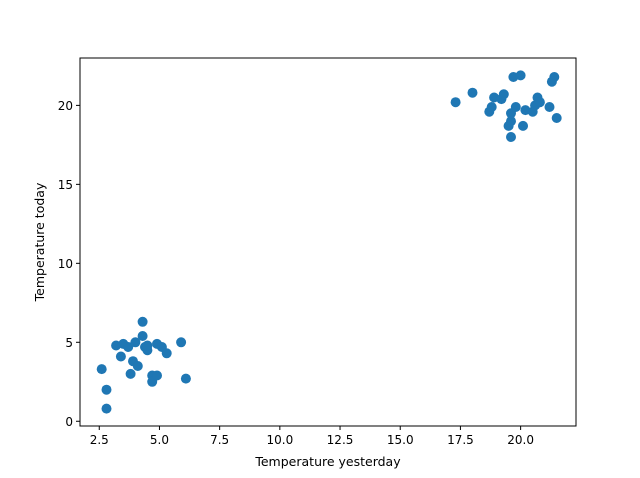  What do you see at coordinates (400, 440) in the screenshot?
I see `x-tick-label: 15.0` at bounding box center [400, 440].